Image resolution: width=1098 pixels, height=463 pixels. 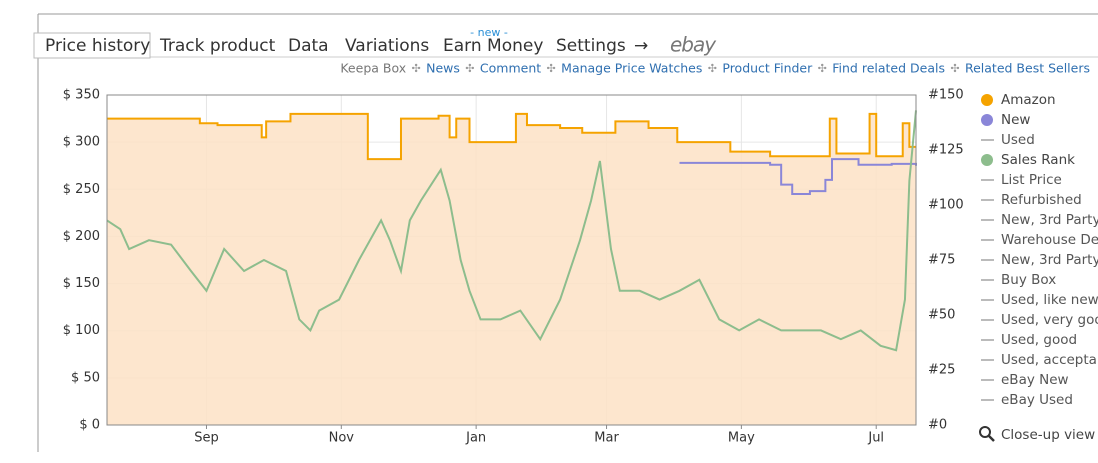 I want to click on tab: →, so click(x=641, y=46).